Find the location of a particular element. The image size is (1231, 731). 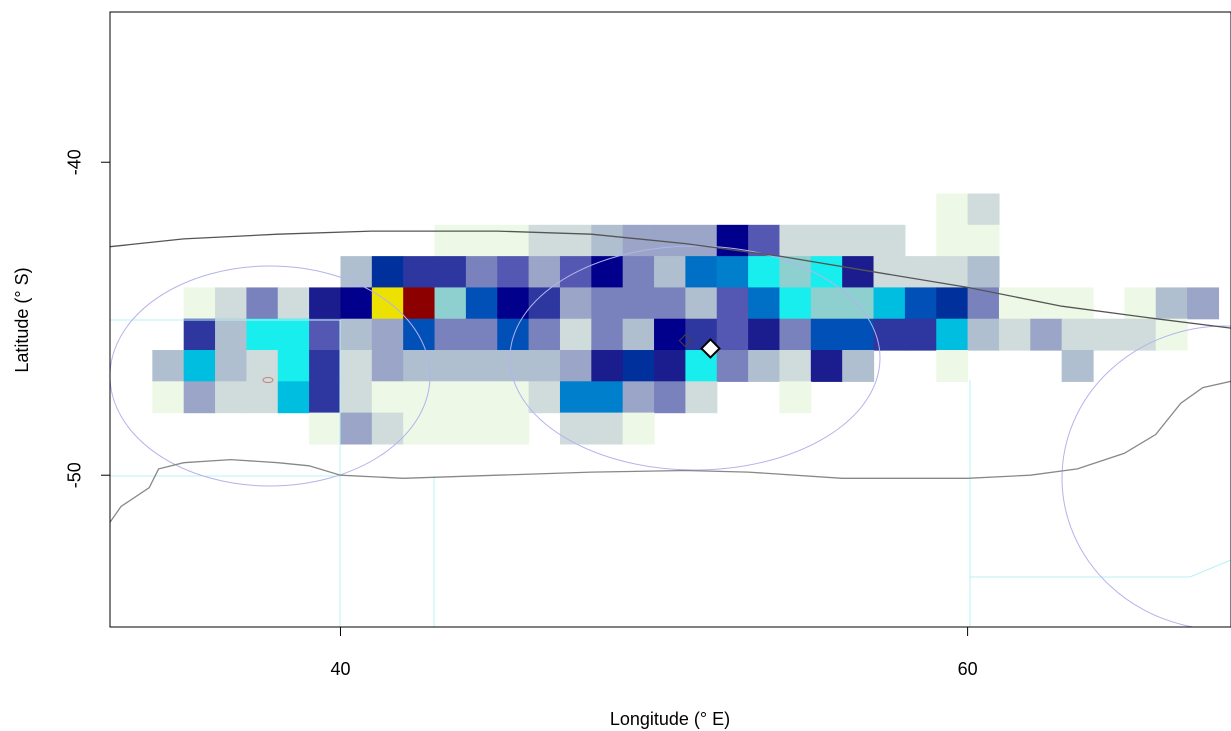

location-markers is located at coordinates (699, 346).